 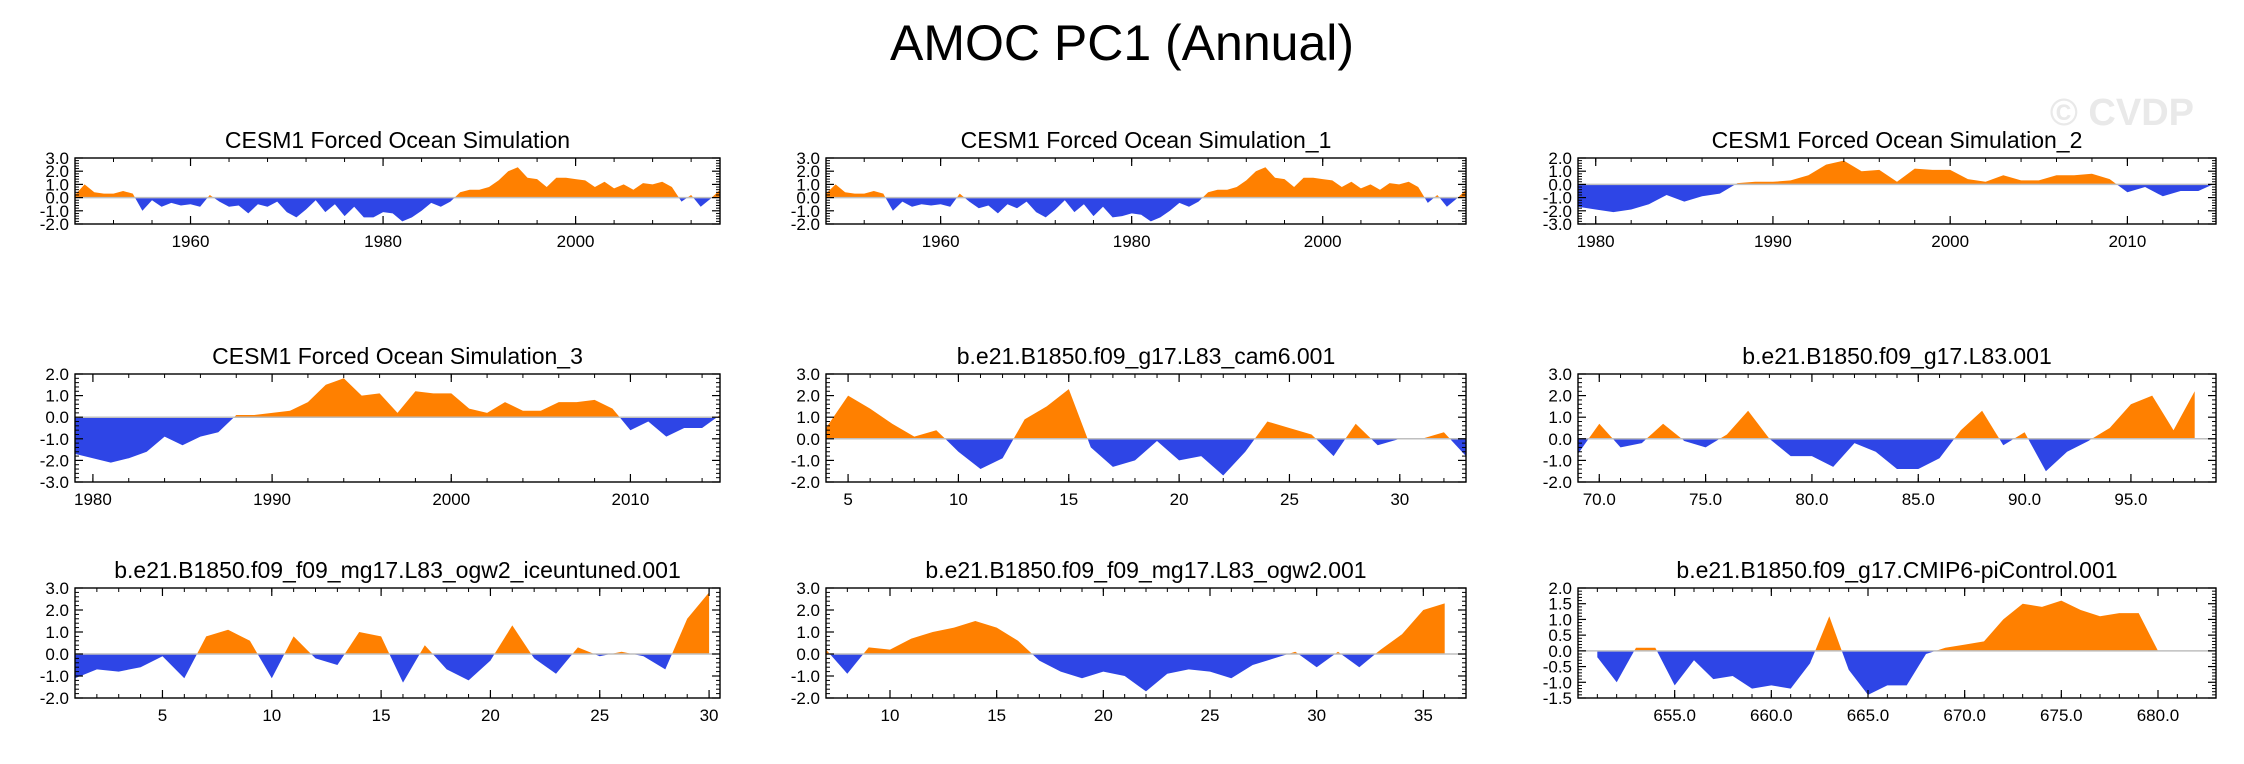 What do you see at coordinates (890, 715) in the screenshot?
I see `x-tick-label: 10` at bounding box center [890, 715].